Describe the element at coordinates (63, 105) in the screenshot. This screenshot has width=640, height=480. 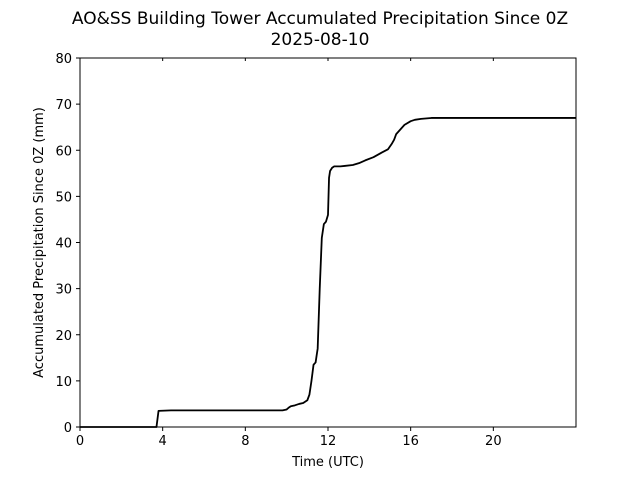
I see `y-tick-label: 70` at that location.